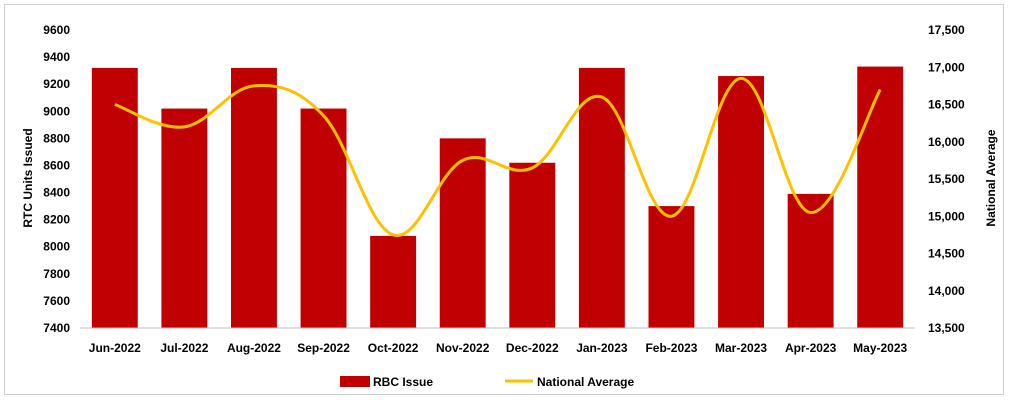 This screenshot has width=1011, height=401. What do you see at coordinates (946, 67) in the screenshot?
I see `y2-tick-label: 17,000` at bounding box center [946, 67].